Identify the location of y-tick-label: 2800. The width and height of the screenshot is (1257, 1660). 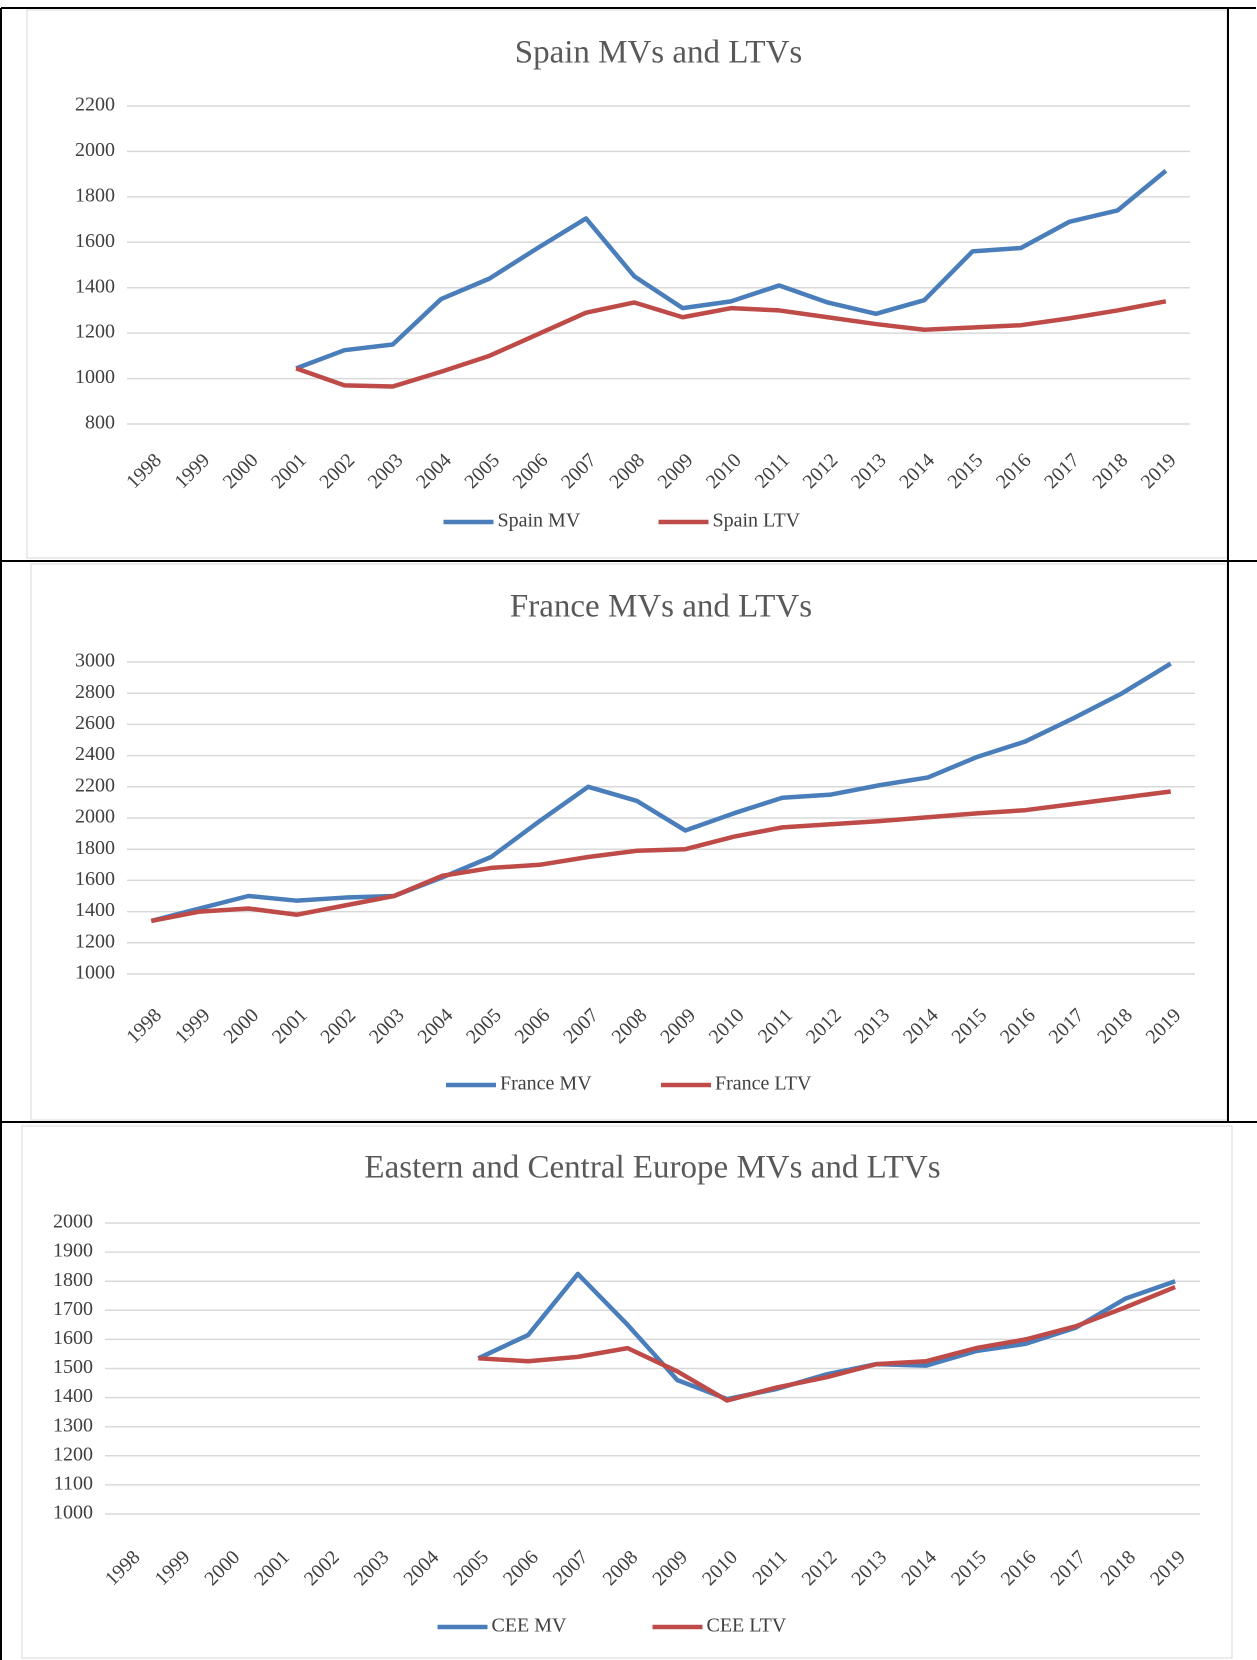
(95, 692).